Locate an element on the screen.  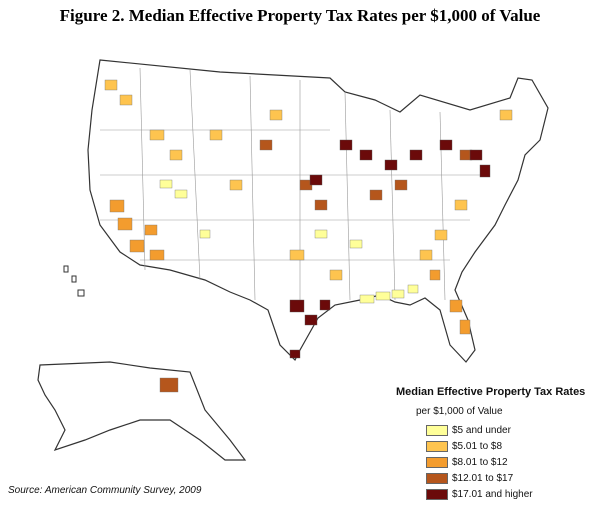
tier5-counties is located at coordinates (390, 249).